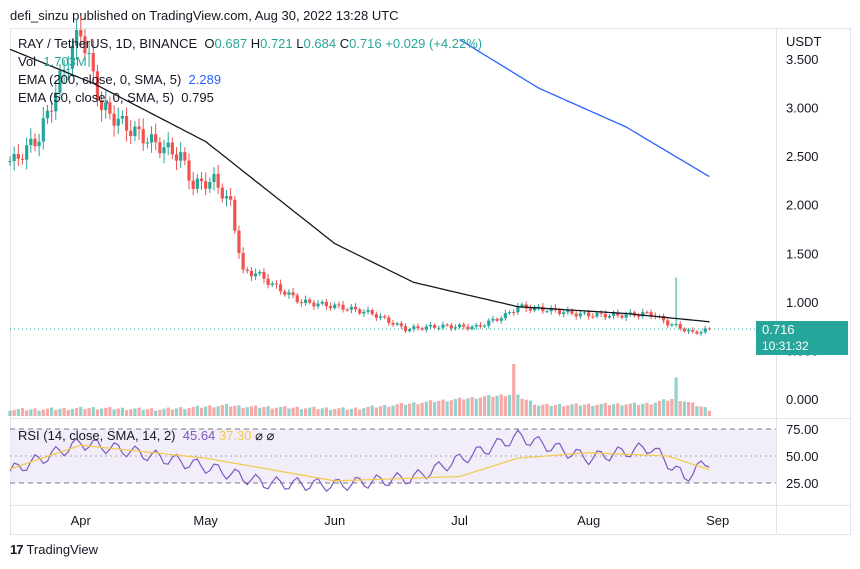 The image size is (860, 569). Describe the element at coordinates (17, 549) in the screenshot. I see `tradingview-logo-icon: 17` at that location.